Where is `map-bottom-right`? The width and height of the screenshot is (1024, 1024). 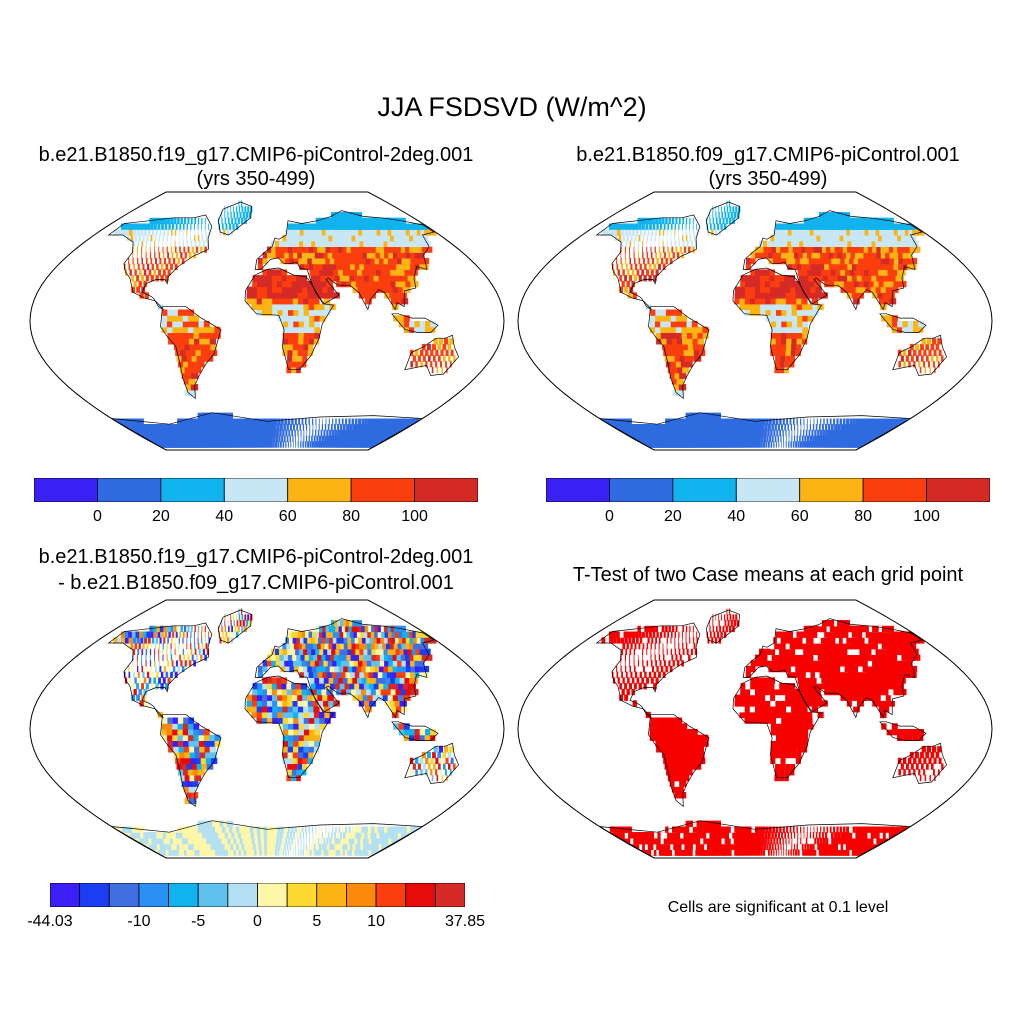
map-bottom-right is located at coordinates (771, 733).